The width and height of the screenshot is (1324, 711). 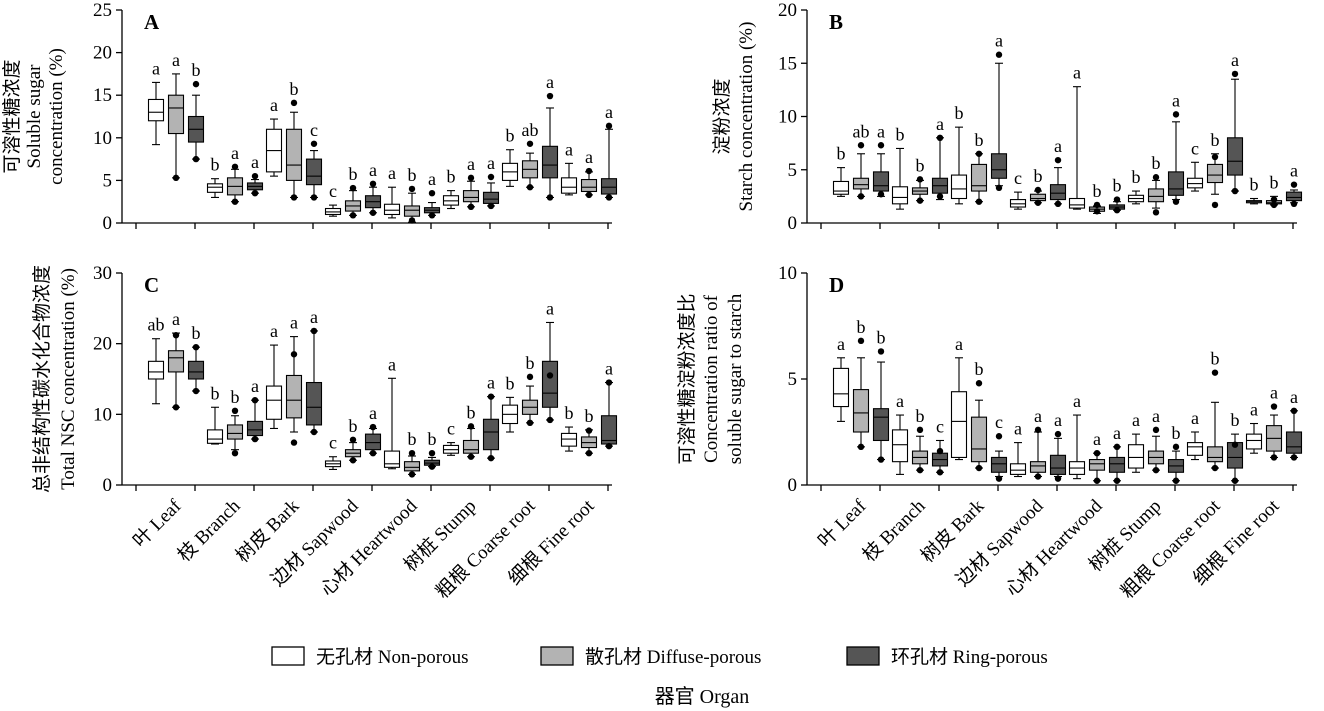 What do you see at coordinates (940, 157) in the screenshot?
I see `box-1-2: a` at bounding box center [940, 157].